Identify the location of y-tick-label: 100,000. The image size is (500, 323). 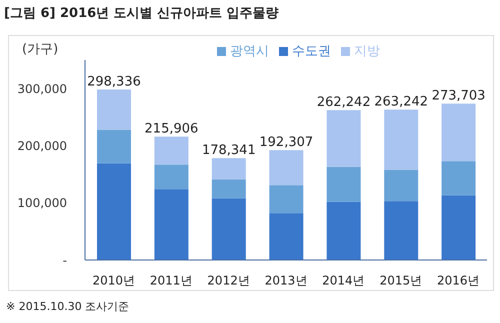
(42, 203).